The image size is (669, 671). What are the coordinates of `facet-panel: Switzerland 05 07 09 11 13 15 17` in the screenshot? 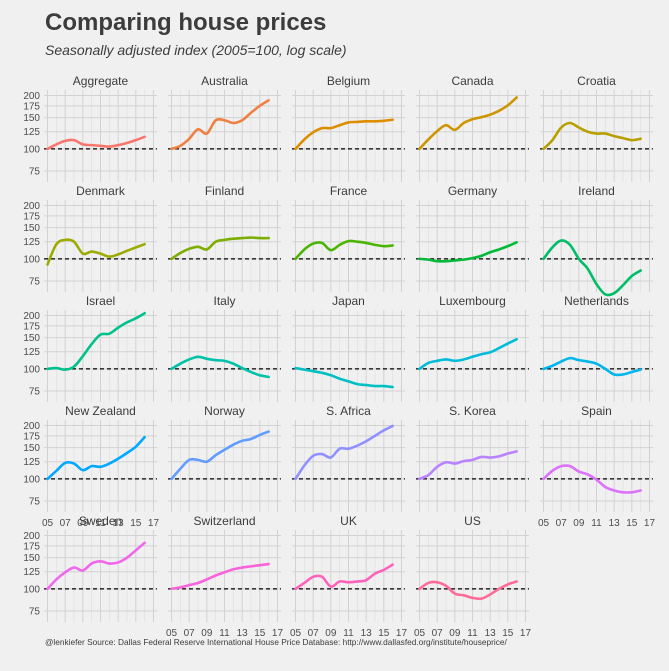 It's located at (224, 576).